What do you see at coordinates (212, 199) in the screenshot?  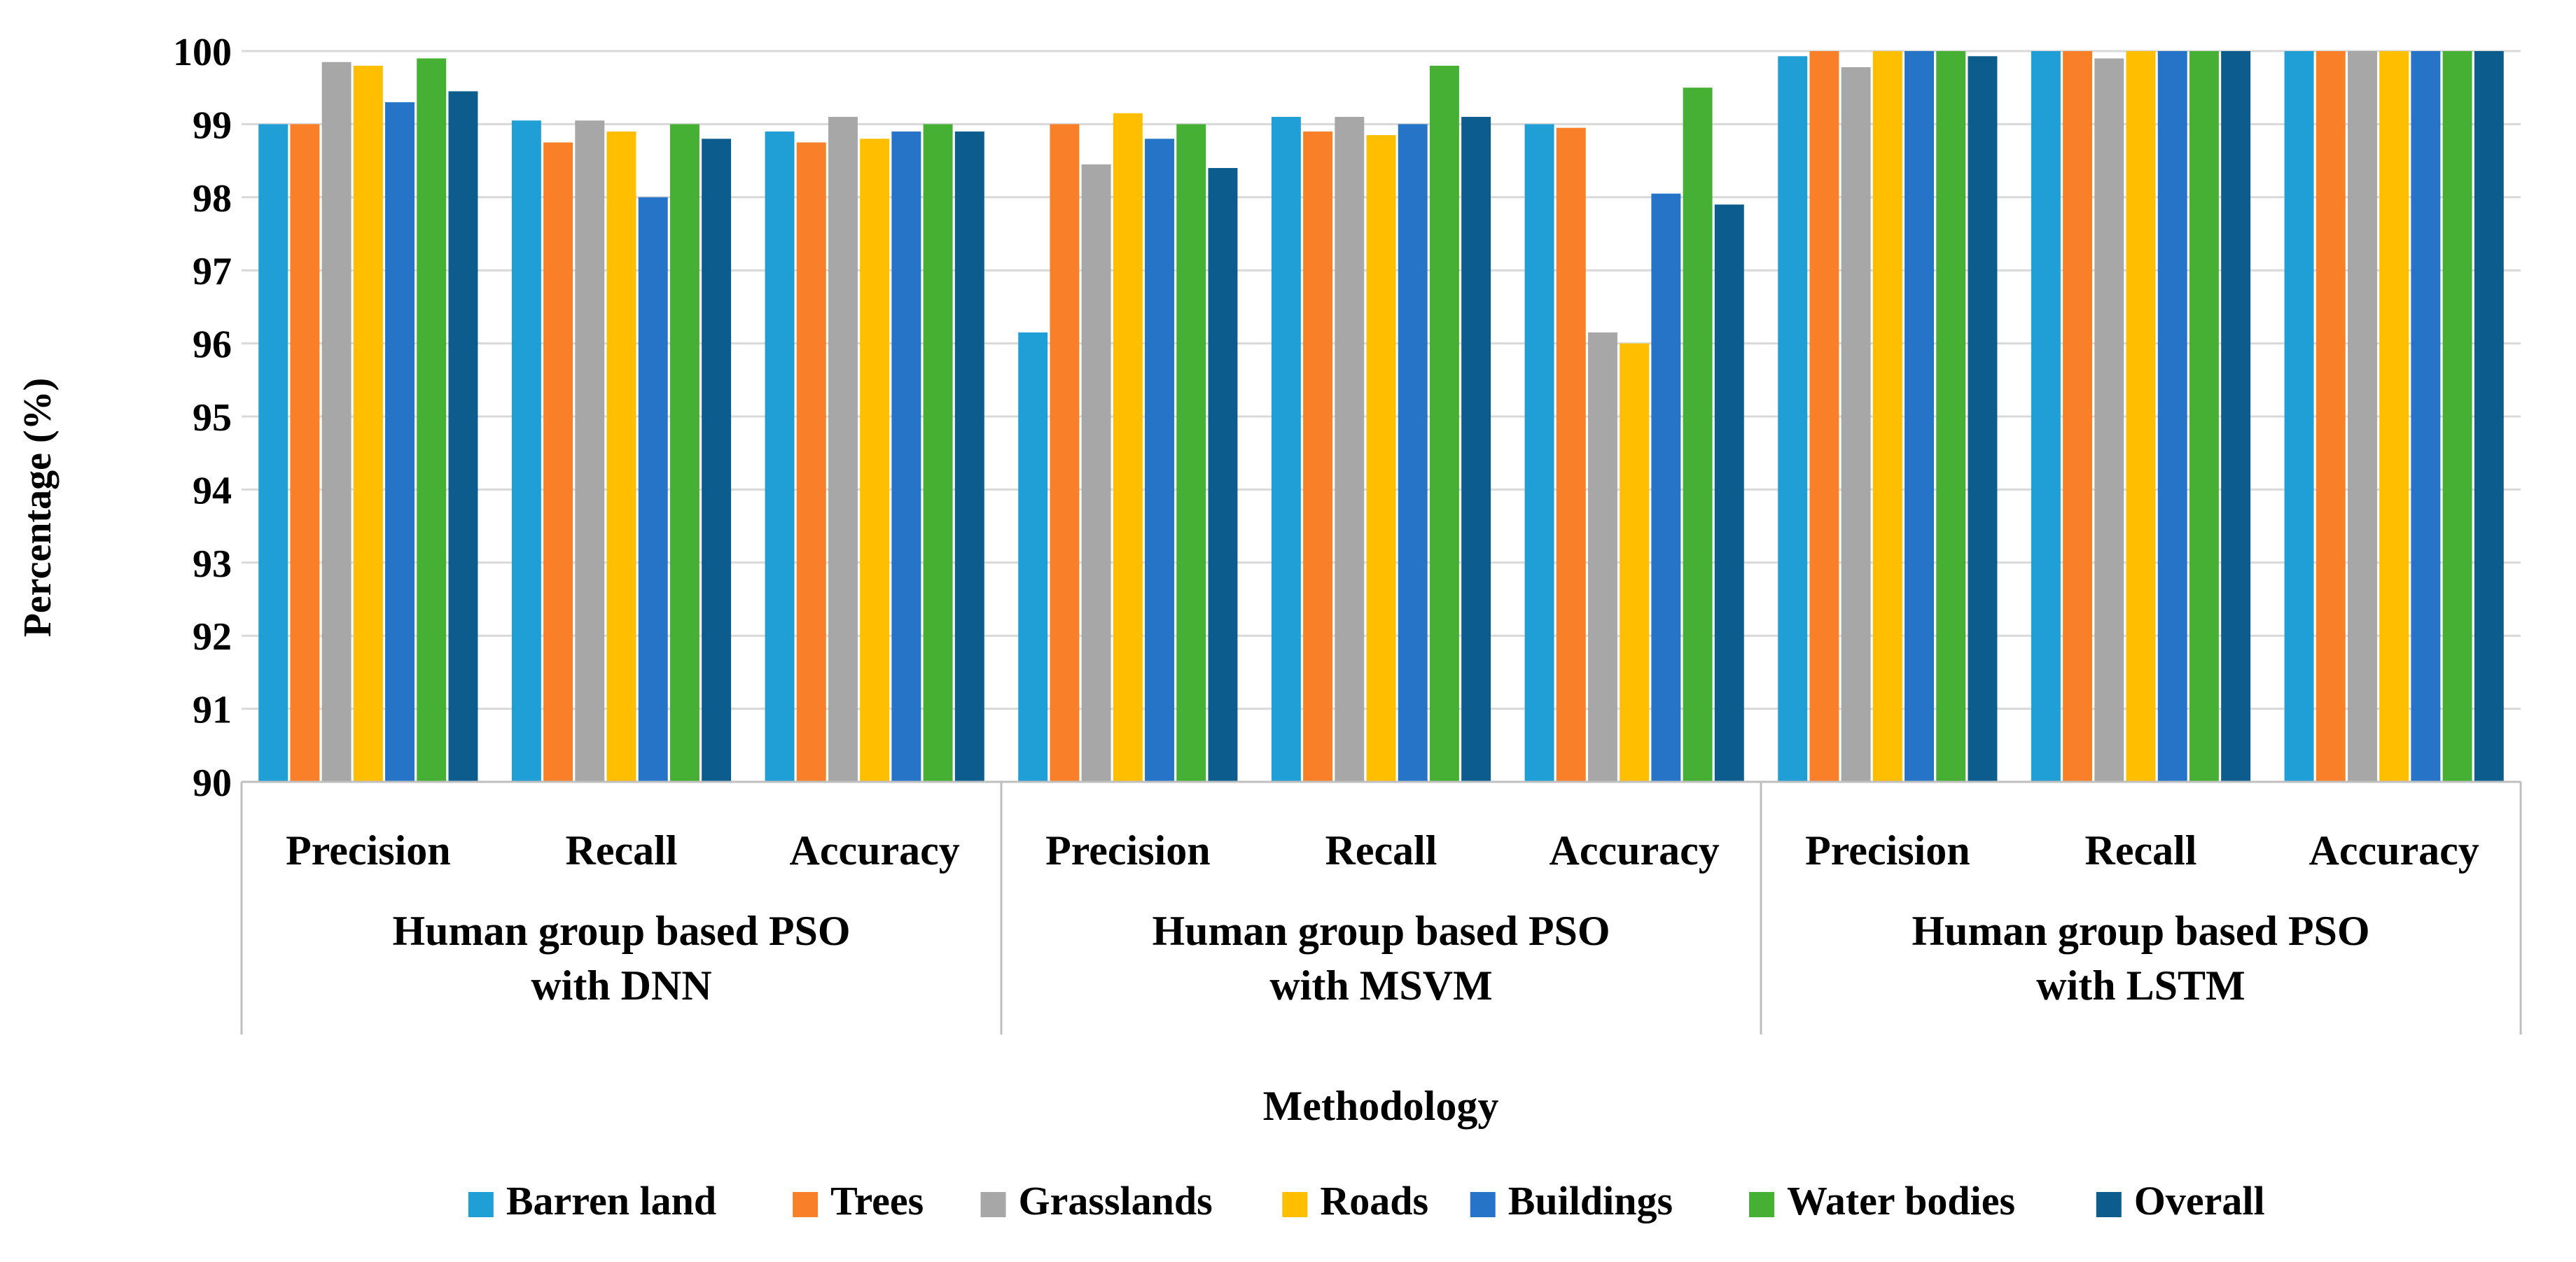 I see `y-tick-label: 98` at bounding box center [212, 199].